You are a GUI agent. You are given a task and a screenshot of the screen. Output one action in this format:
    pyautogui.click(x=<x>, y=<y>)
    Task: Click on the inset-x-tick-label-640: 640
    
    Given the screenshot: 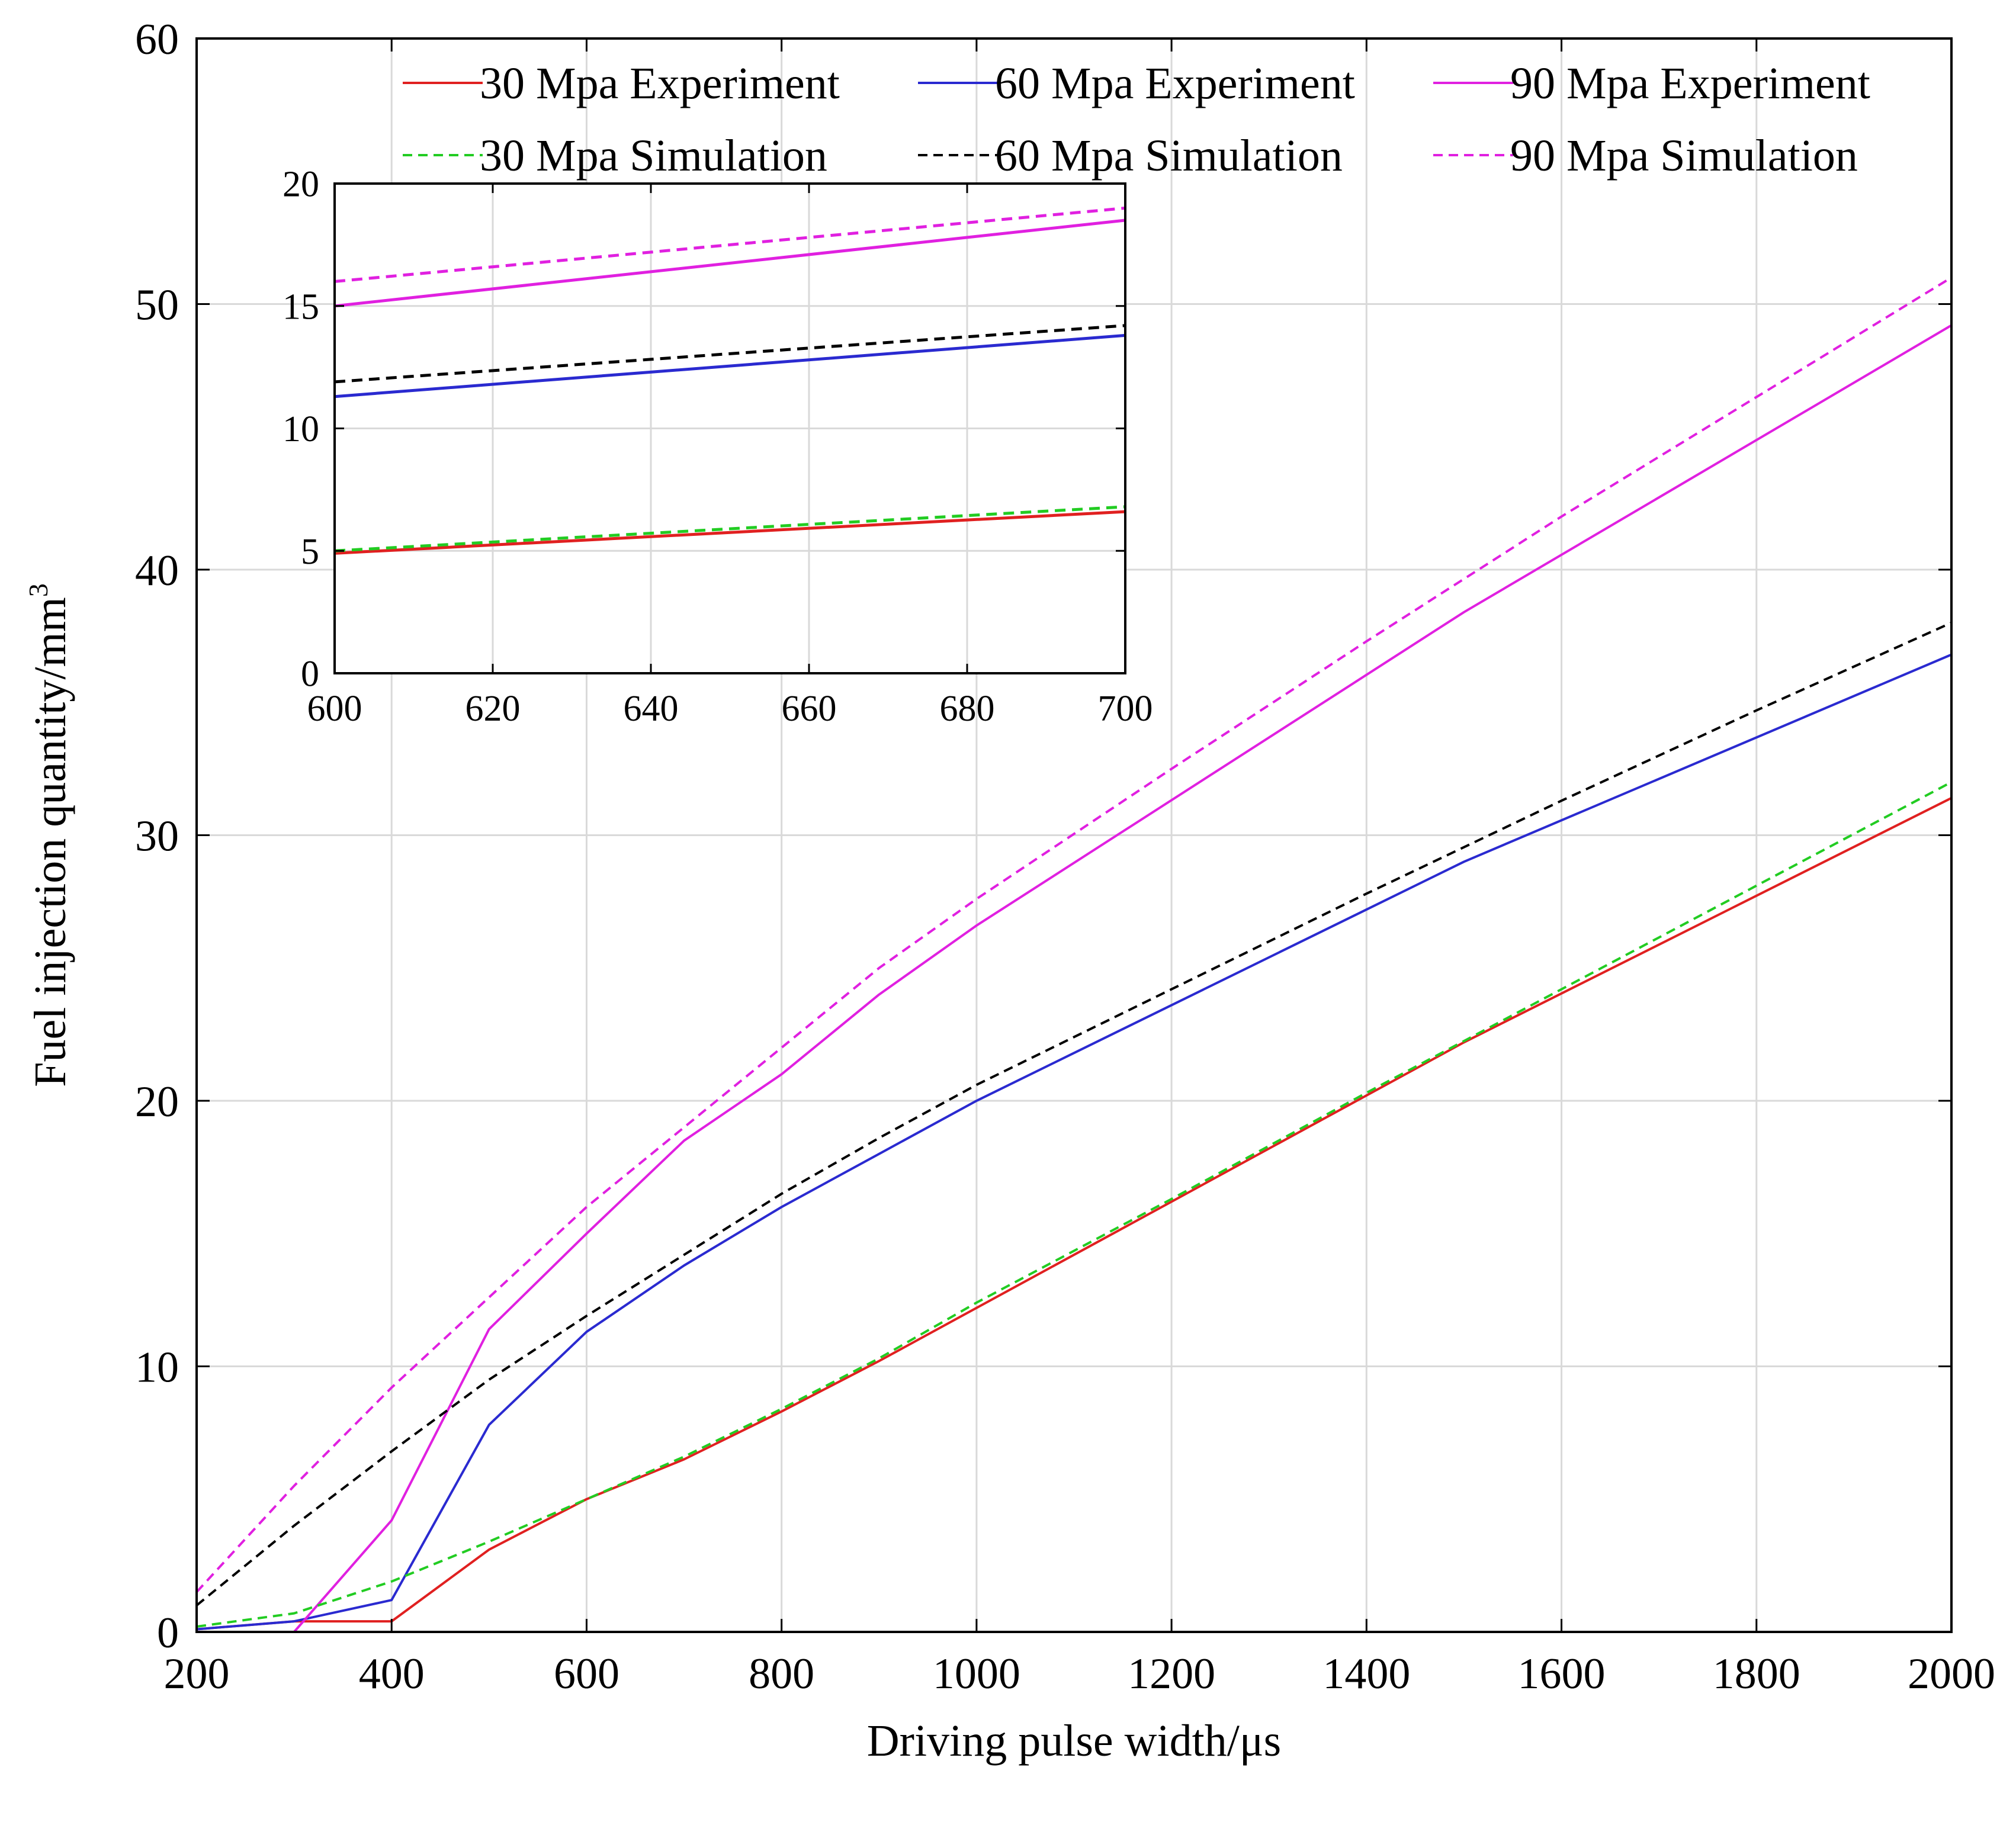 What is the action you would take?
    pyautogui.click(x=651, y=709)
    